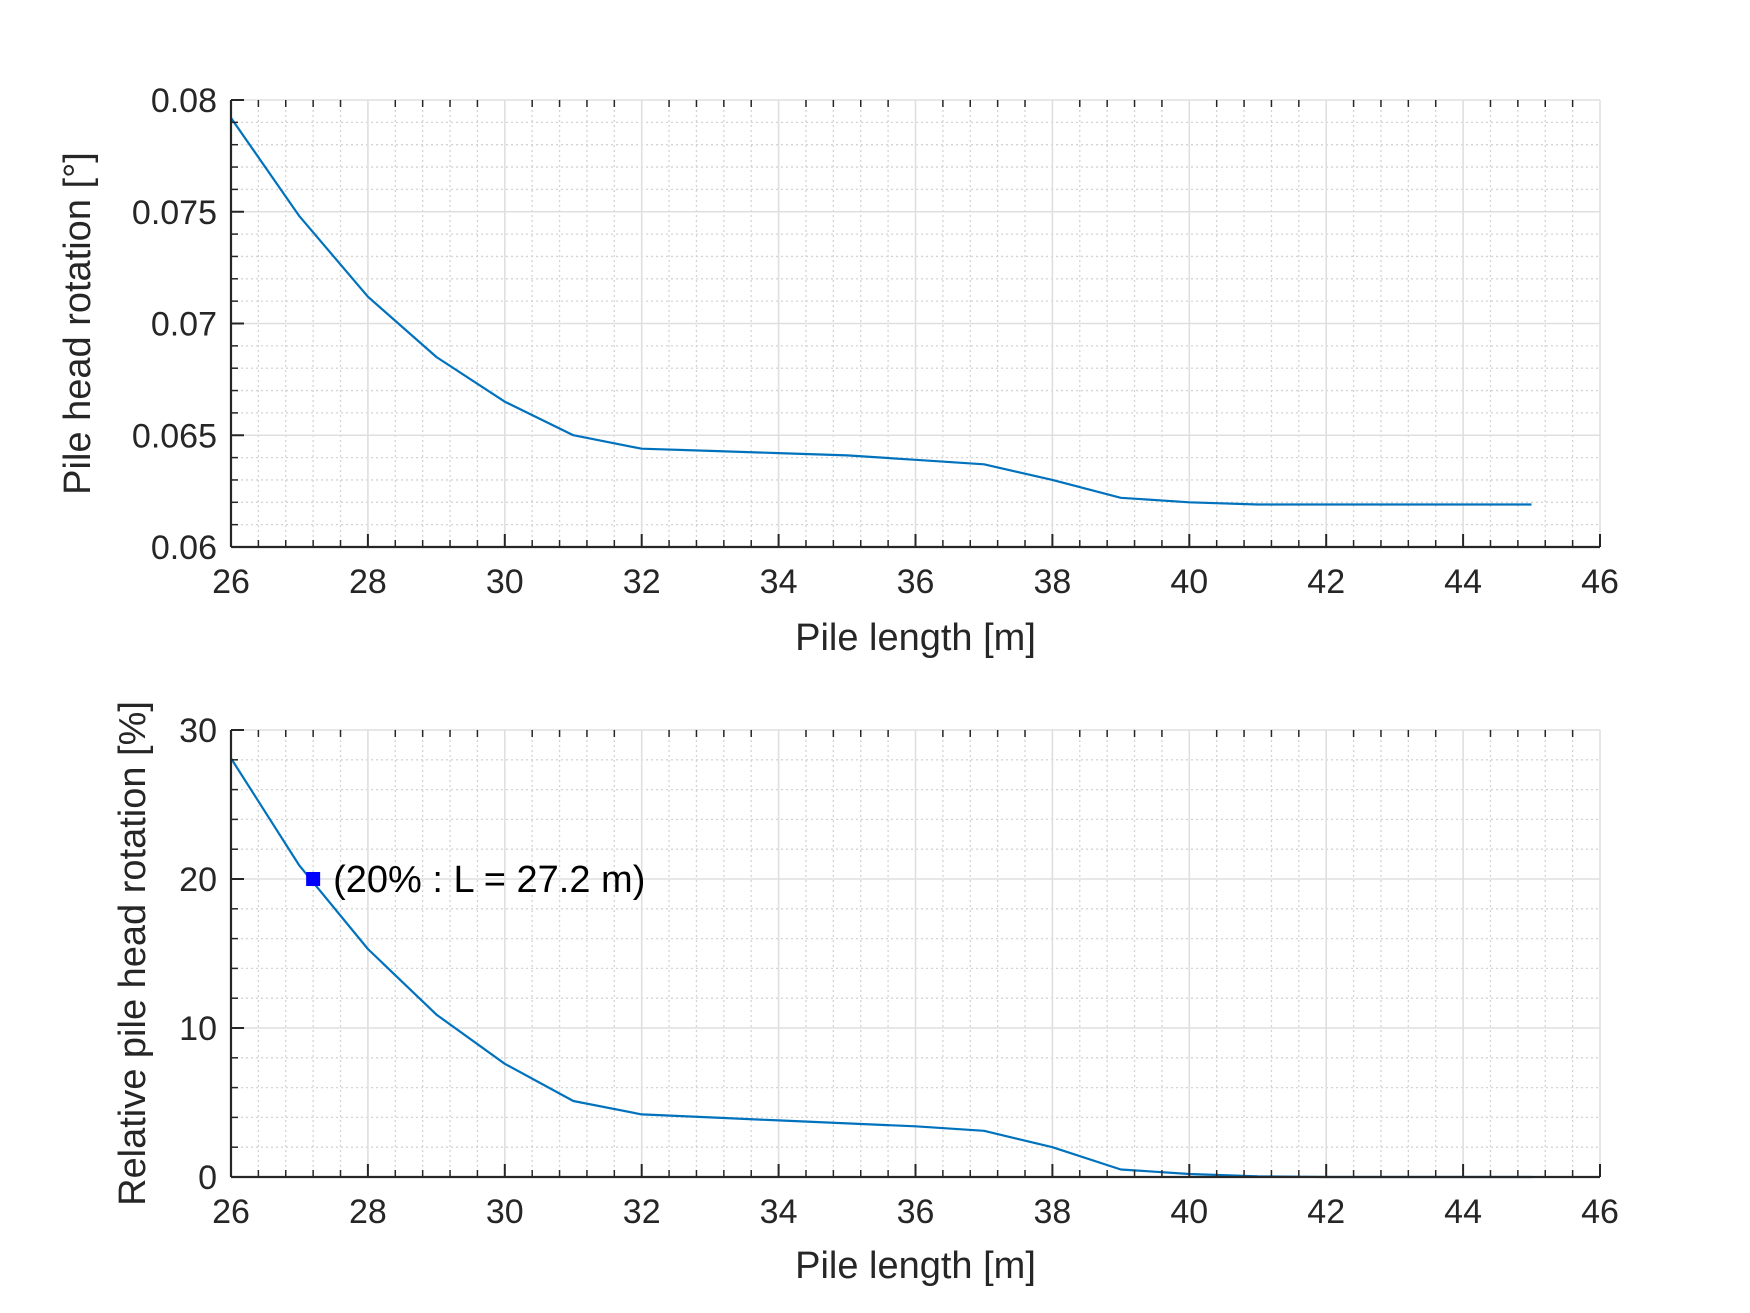 The image size is (1750, 1313). Describe the element at coordinates (174, 436) in the screenshot. I see `y-tick-label: 0.065` at that location.